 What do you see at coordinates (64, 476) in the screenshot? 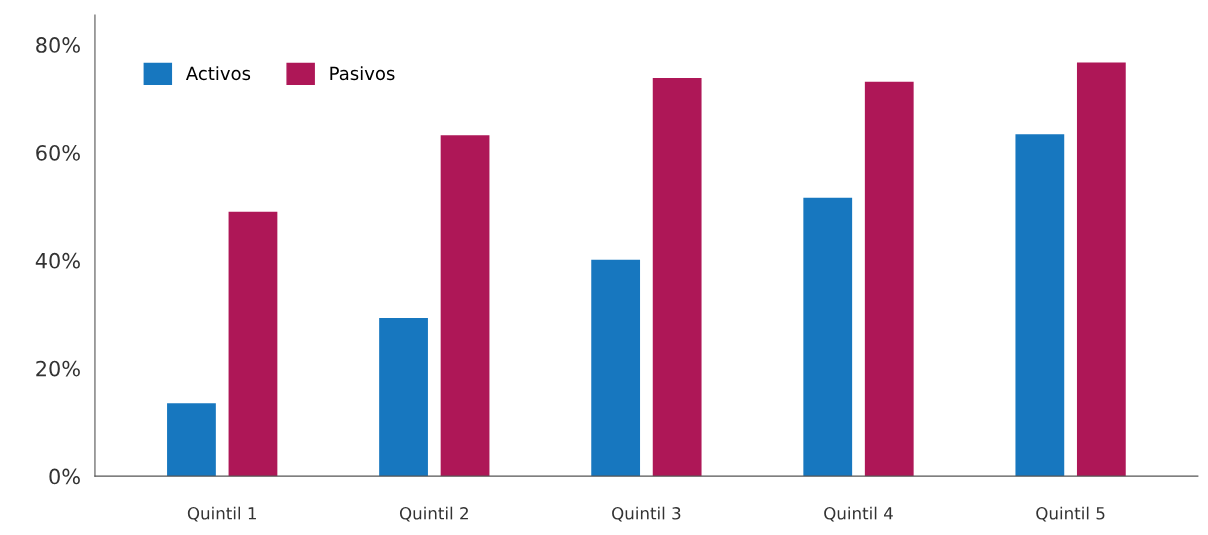
I see `y-tick-label: 0%` at bounding box center [64, 476].